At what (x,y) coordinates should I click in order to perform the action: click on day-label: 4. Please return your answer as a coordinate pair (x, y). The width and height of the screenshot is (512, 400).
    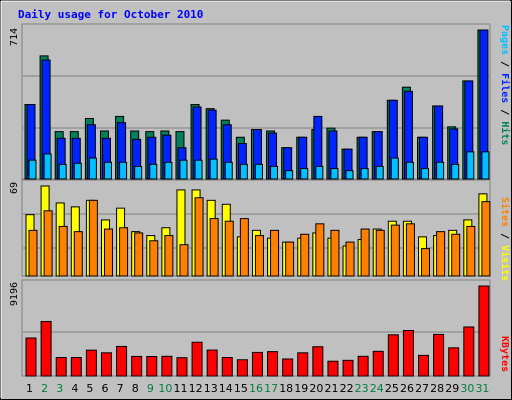
    Looking at the image, I should click on (74, 388).